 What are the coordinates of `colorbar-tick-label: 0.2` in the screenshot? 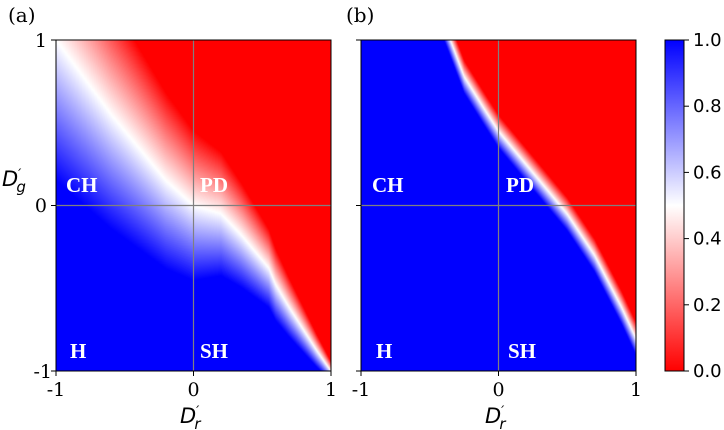 It's located at (707, 305).